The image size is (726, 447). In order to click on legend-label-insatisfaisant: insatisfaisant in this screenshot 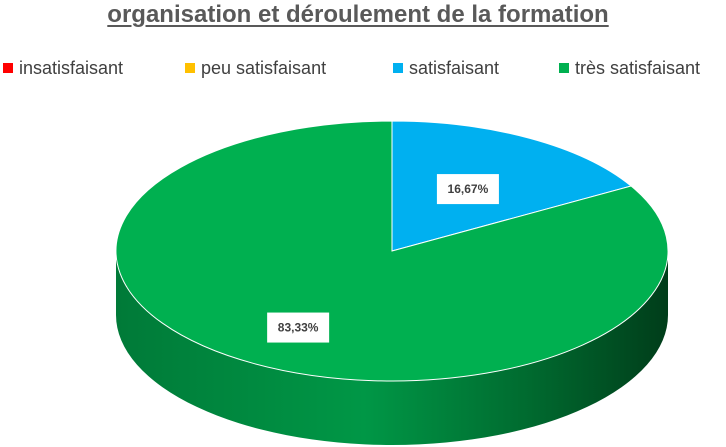, I will do `click(71, 68)`.